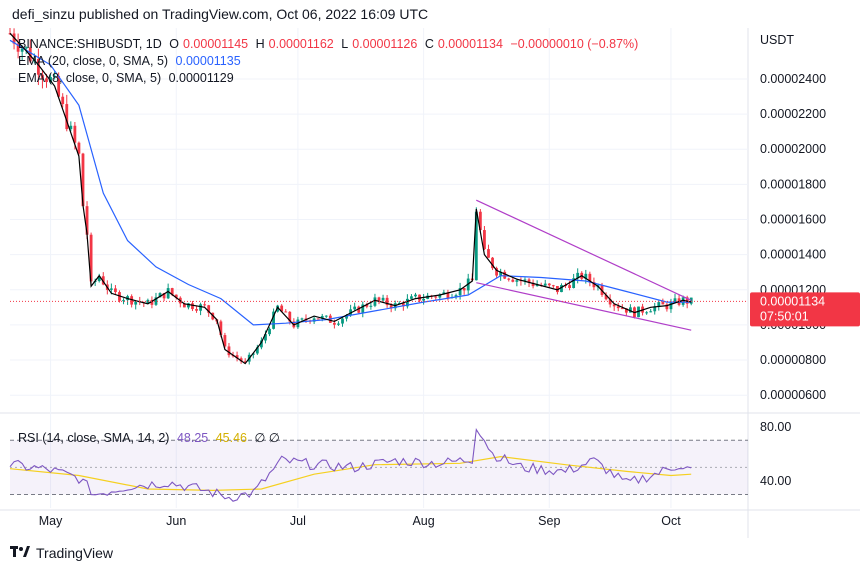 Image resolution: width=860 pixels, height=569 pixels. I want to click on ema20-label: EMA (20, close, 0, SMA, 5), so click(93, 61).